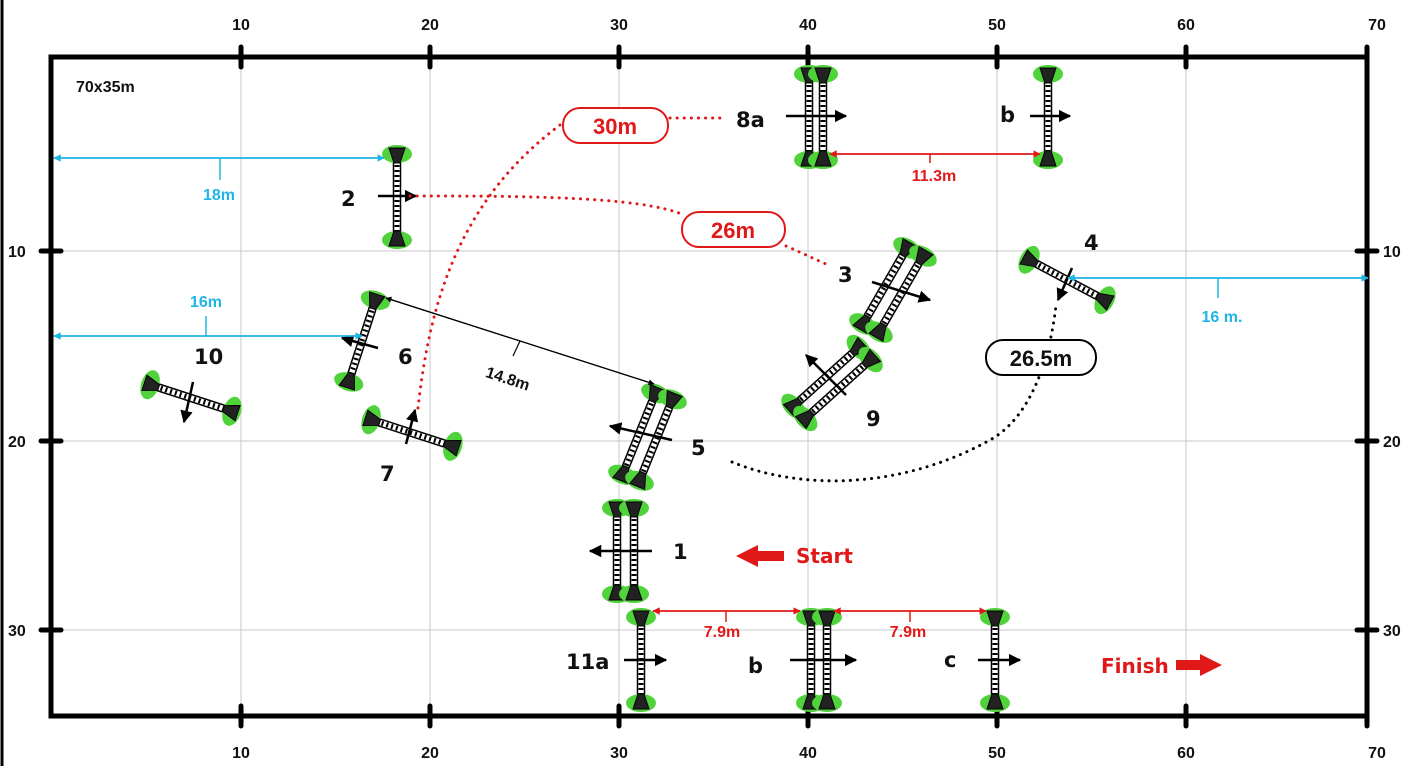 This screenshot has width=1416, height=771. Describe the element at coordinates (206, 302) in the screenshot. I see `distance-16m-left: 16m` at that location.